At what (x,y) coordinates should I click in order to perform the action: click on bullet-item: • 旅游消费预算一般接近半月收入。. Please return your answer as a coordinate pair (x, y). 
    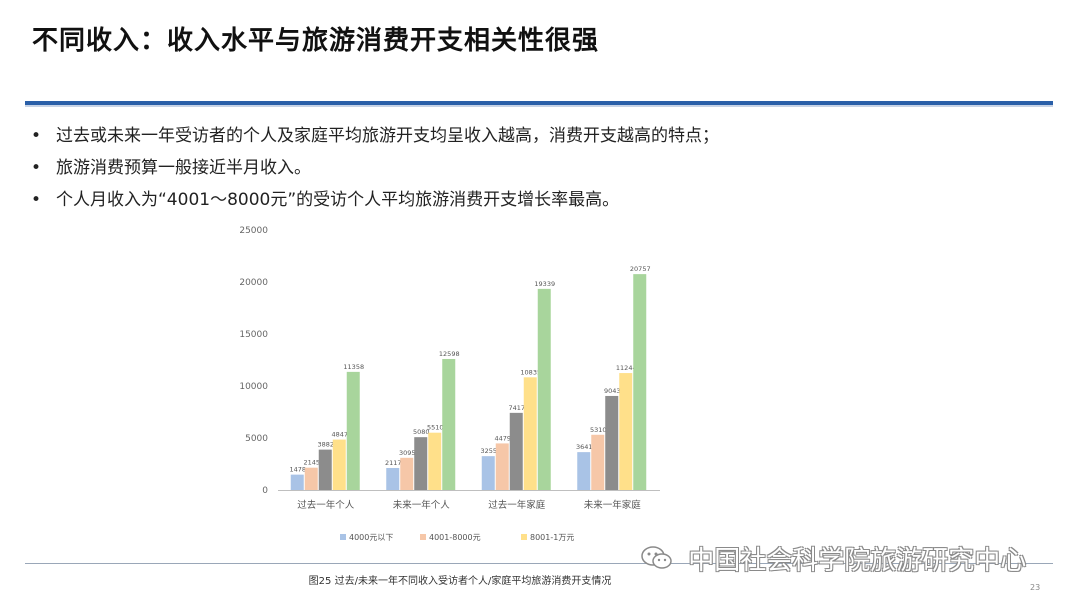
    Looking at the image, I should click on (530, 168).